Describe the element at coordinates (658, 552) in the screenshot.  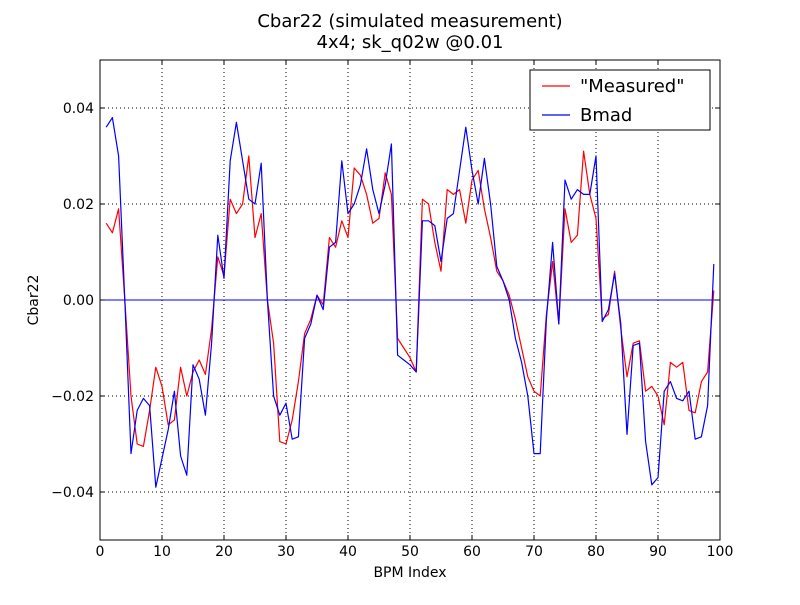
I see `x-tick-label: 90` at that location.